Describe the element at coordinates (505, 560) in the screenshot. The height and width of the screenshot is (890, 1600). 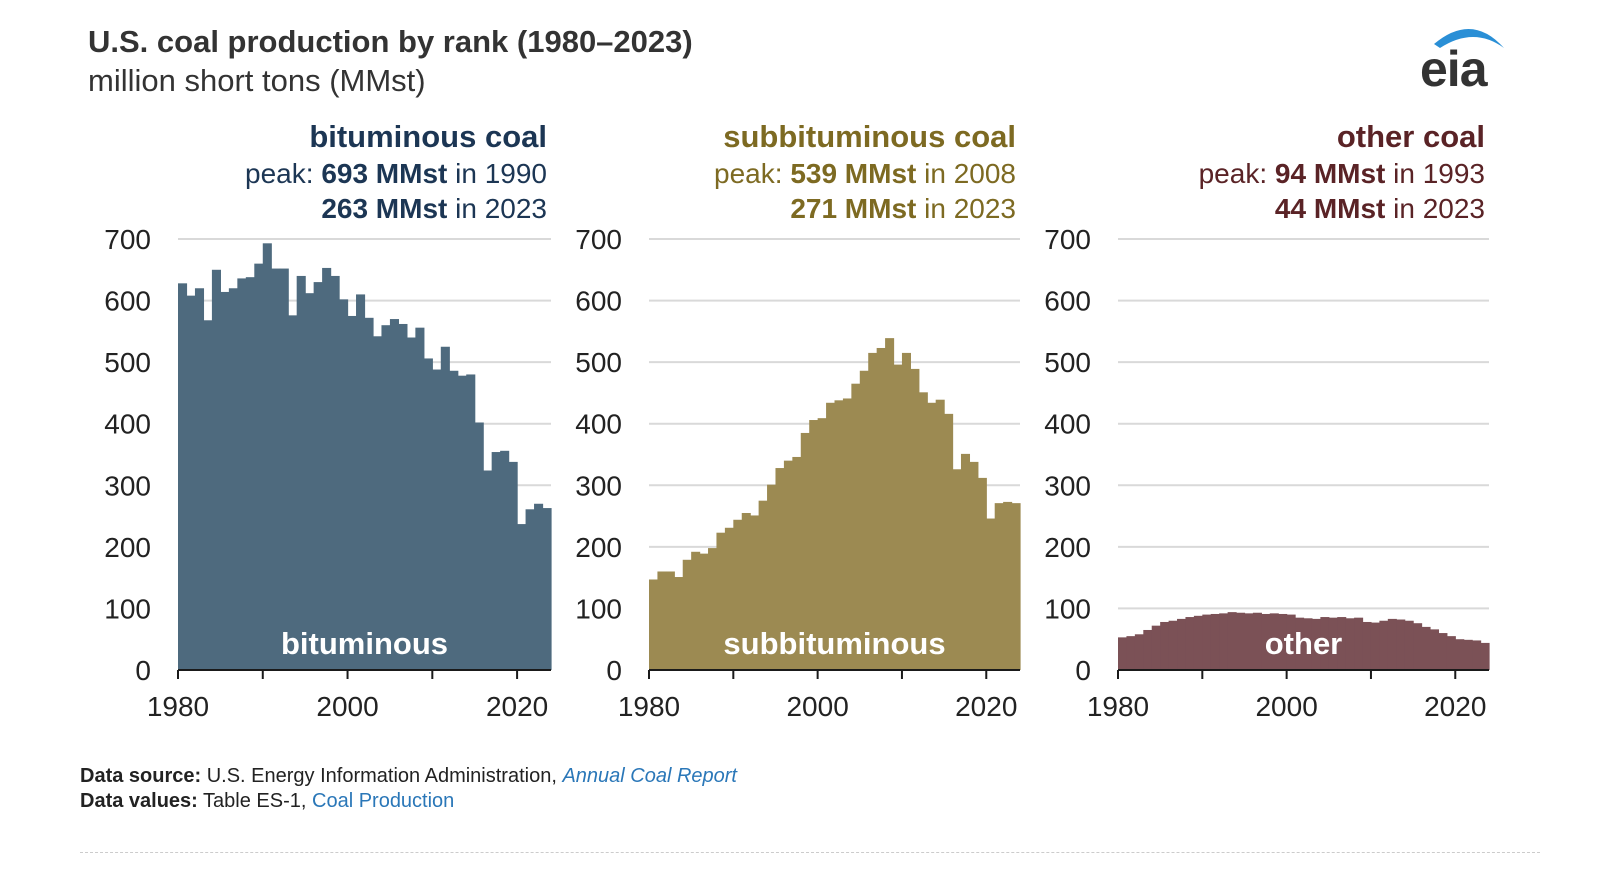
I see `bar-2018` at that location.